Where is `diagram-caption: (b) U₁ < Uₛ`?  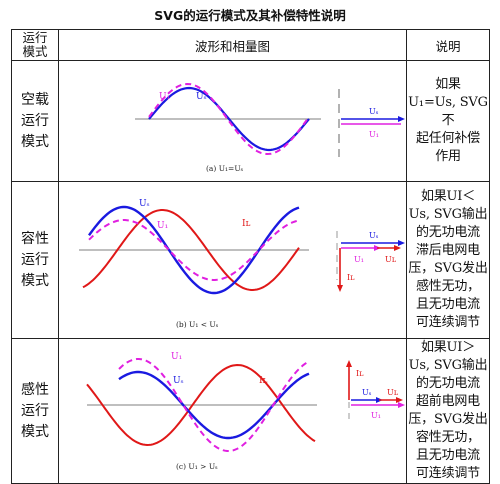
diagram-caption: (b) U₁ < Uₛ is located at coordinates (197, 324).